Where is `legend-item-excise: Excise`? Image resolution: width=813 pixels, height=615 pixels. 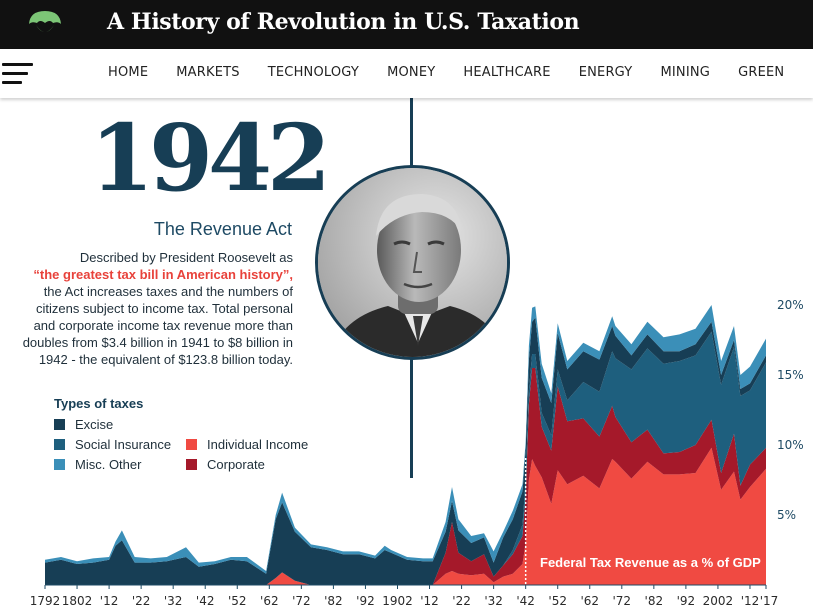
legend-item-excise: Excise is located at coordinates (83, 424).